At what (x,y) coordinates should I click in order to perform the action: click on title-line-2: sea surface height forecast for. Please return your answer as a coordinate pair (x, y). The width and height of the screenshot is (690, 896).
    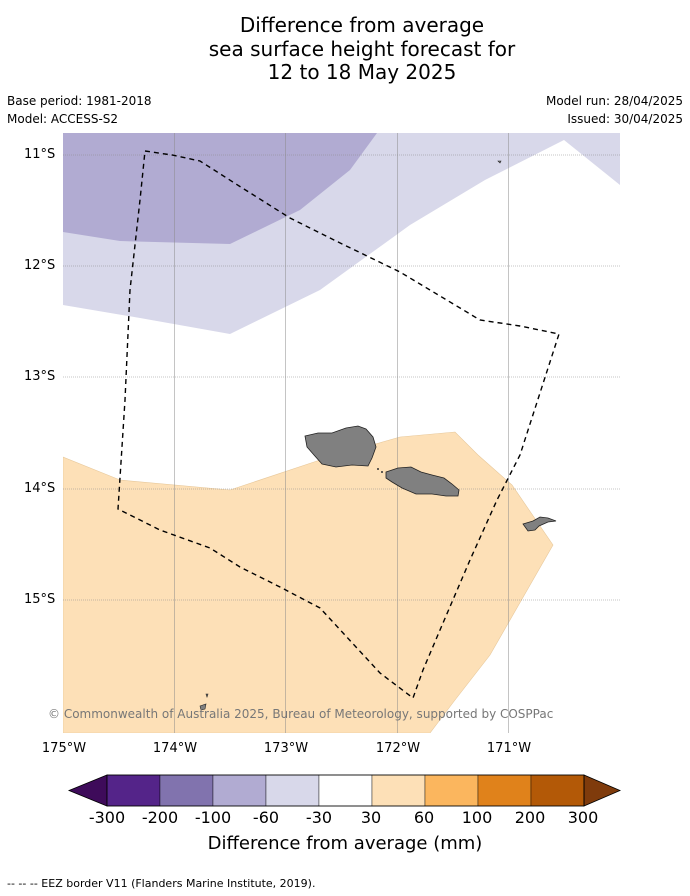
    Looking at the image, I should click on (362, 48).